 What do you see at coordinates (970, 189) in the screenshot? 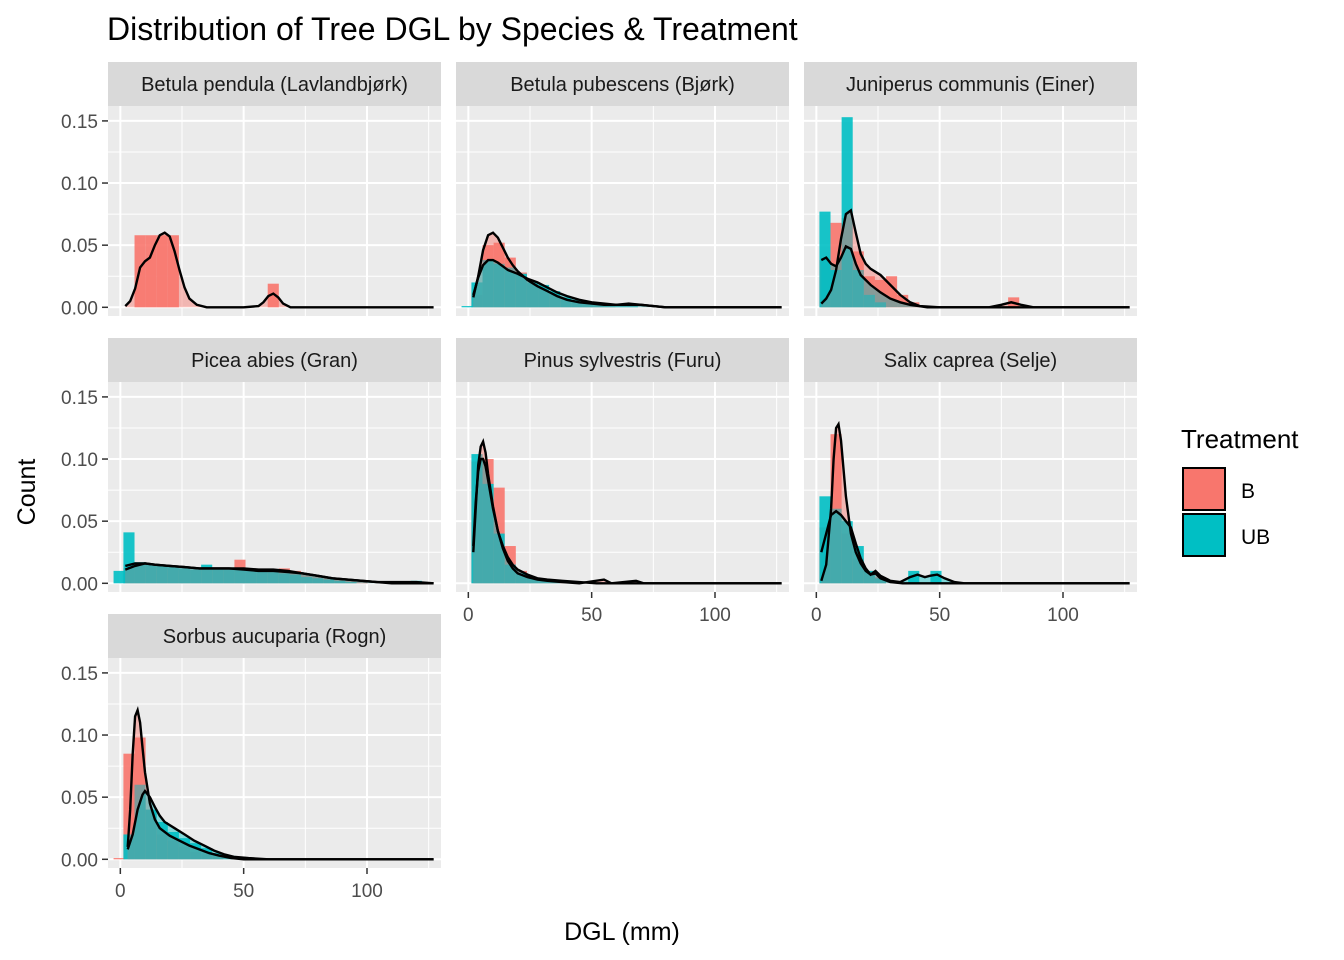
I see `facet-panel: Juniperus communis (Einer)` at bounding box center [970, 189].